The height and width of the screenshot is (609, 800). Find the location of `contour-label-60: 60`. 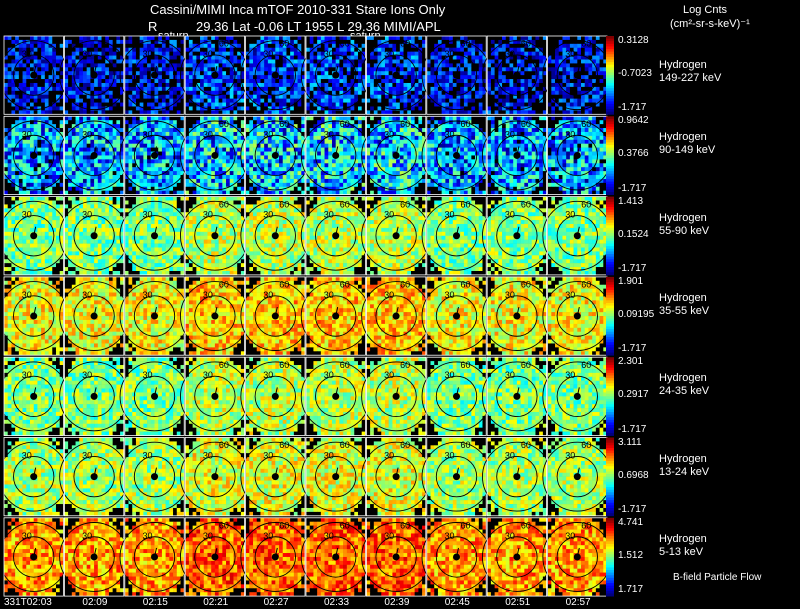

contour-label-60: 60 is located at coordinates (526, 44).